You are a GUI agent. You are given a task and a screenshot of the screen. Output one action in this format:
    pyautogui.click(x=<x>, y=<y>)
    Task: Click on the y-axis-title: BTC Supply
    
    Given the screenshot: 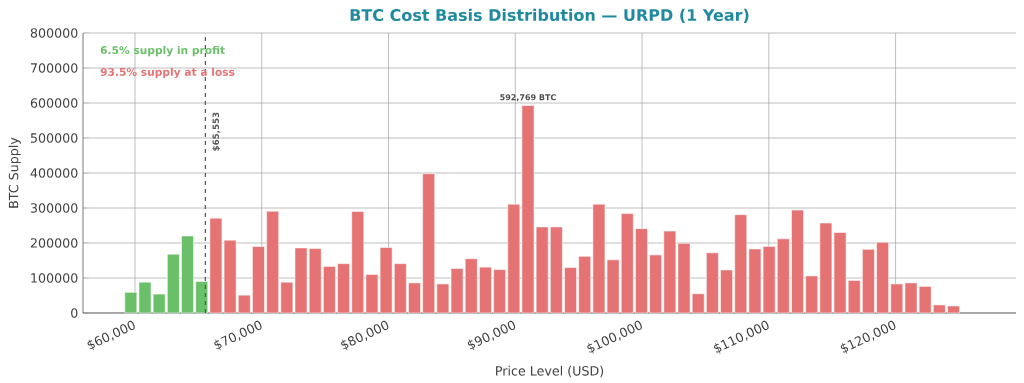 What is the action you would take?
    pyautogui.click(x=14, y=172)
    